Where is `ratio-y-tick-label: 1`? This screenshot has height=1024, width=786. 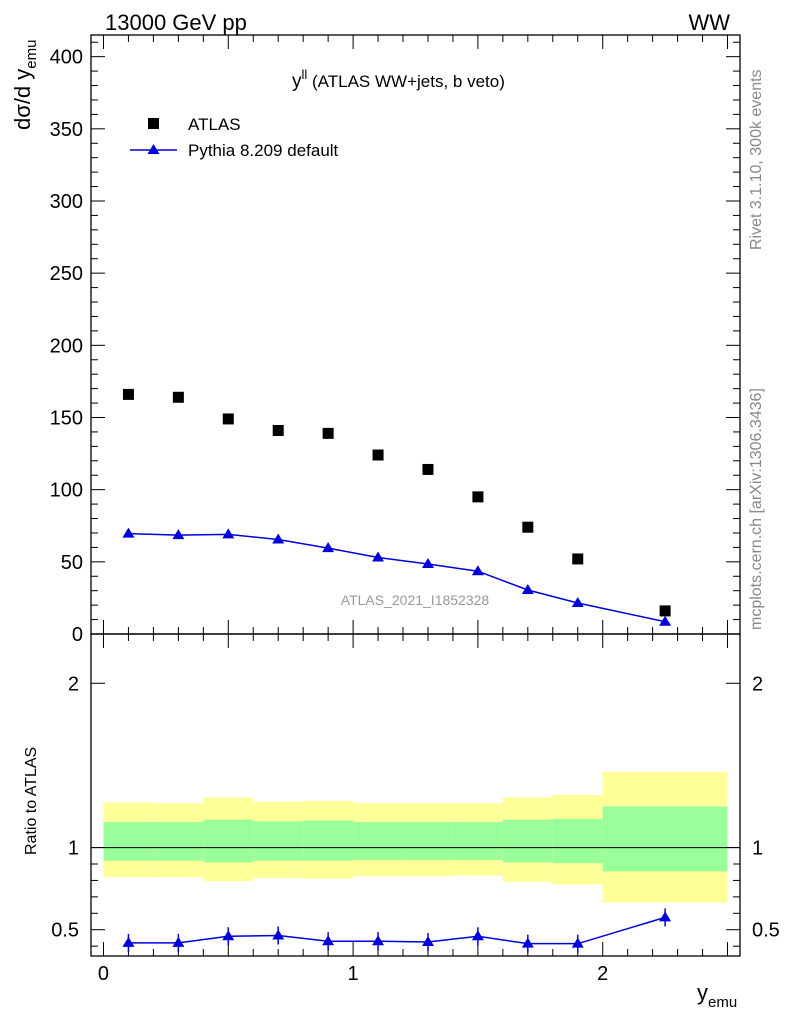
ratio-y-tick-label: 1 is located at coordinates (73, 849).